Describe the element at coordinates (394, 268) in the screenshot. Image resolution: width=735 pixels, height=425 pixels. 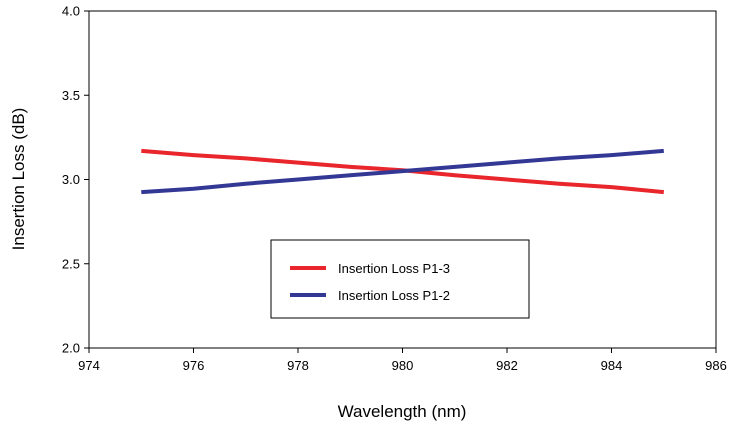
I see `legend-label-p1-3: Insertion Loss P1-3` at that location.